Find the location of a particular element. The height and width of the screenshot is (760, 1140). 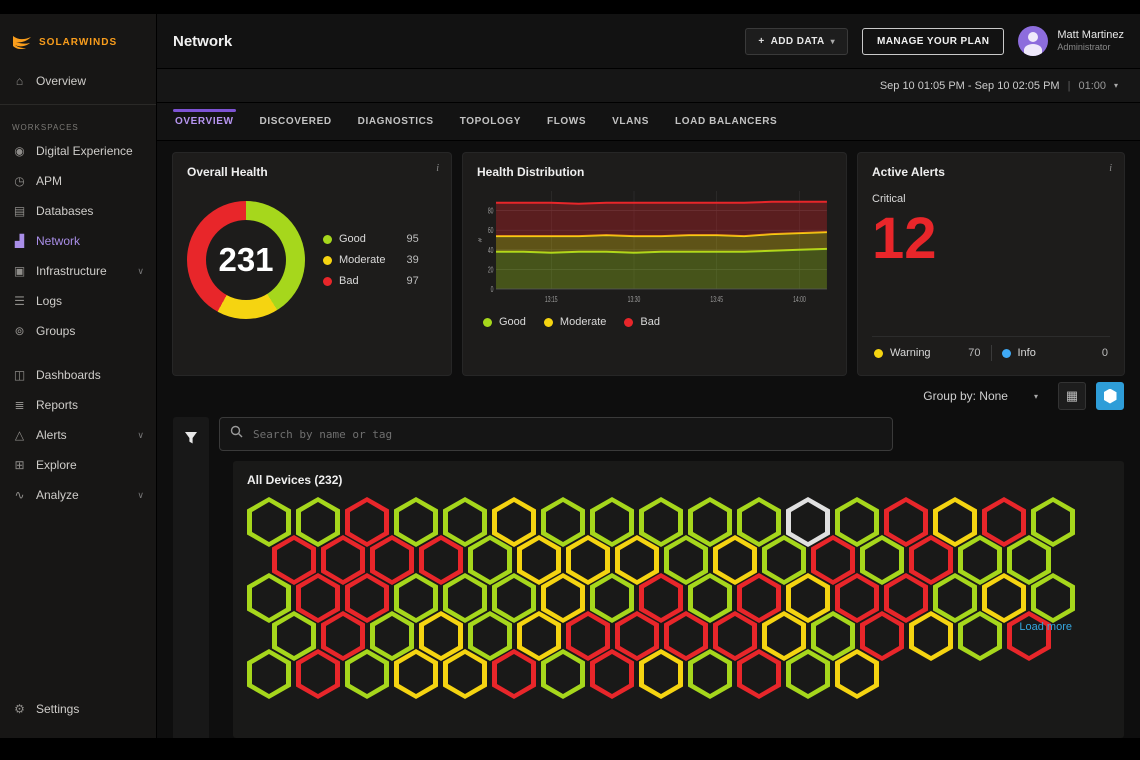

legend-value: 95 is located at coordinates (412, 239).